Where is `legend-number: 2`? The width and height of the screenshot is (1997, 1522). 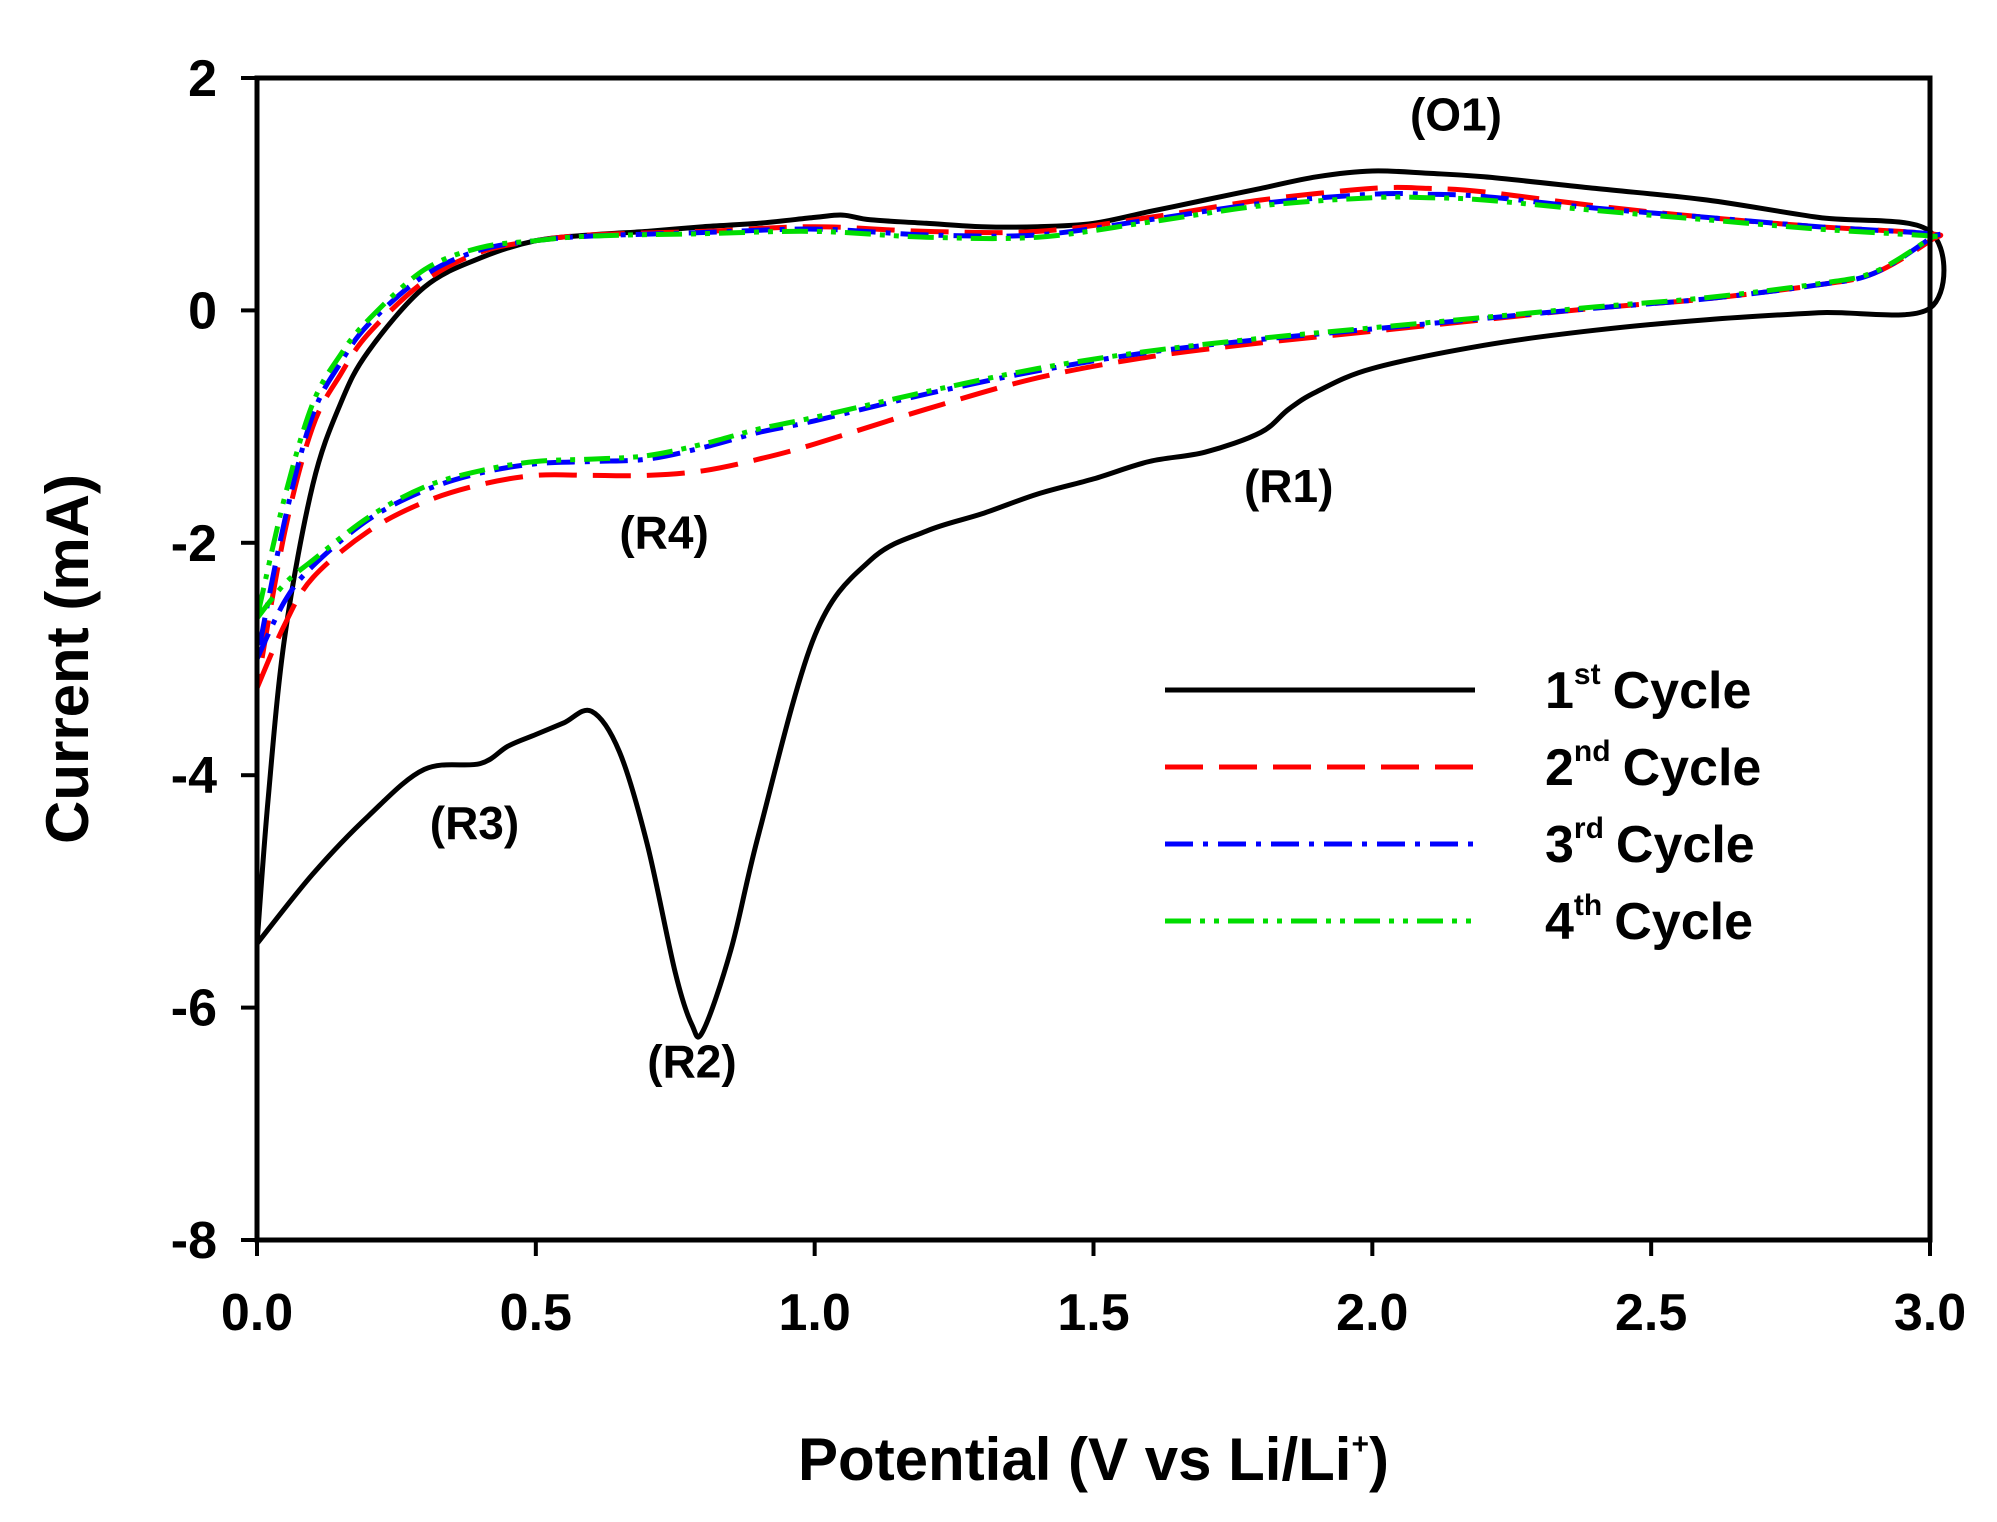
legend-number: 2 is located at coordinates (1559, 768).